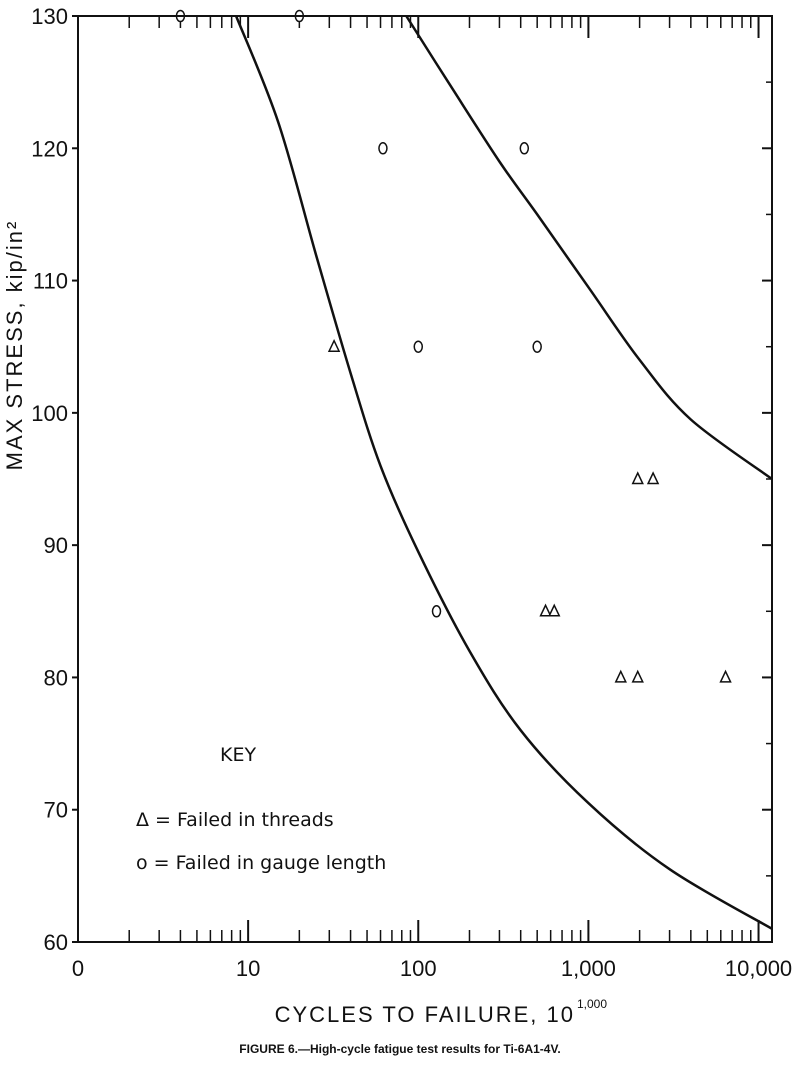 This screenshot has width=800, height=1089. Describe the element at coordinates (50, 281) in the screenshot. I see `y-tick-label: 110` at that location.